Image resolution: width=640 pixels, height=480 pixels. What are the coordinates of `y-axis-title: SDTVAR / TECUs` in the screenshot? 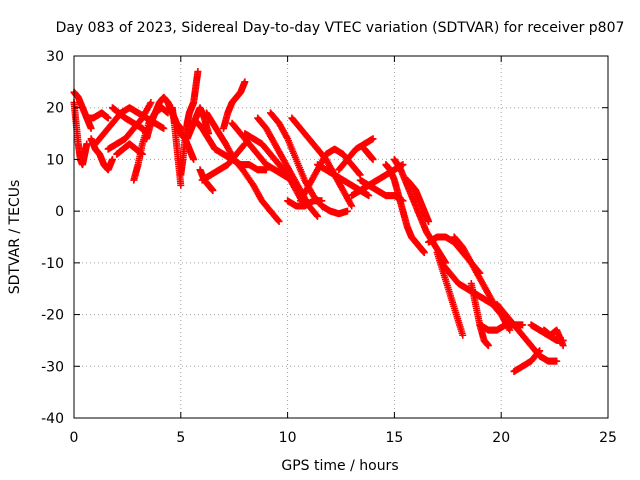 It's located at (15, 237).